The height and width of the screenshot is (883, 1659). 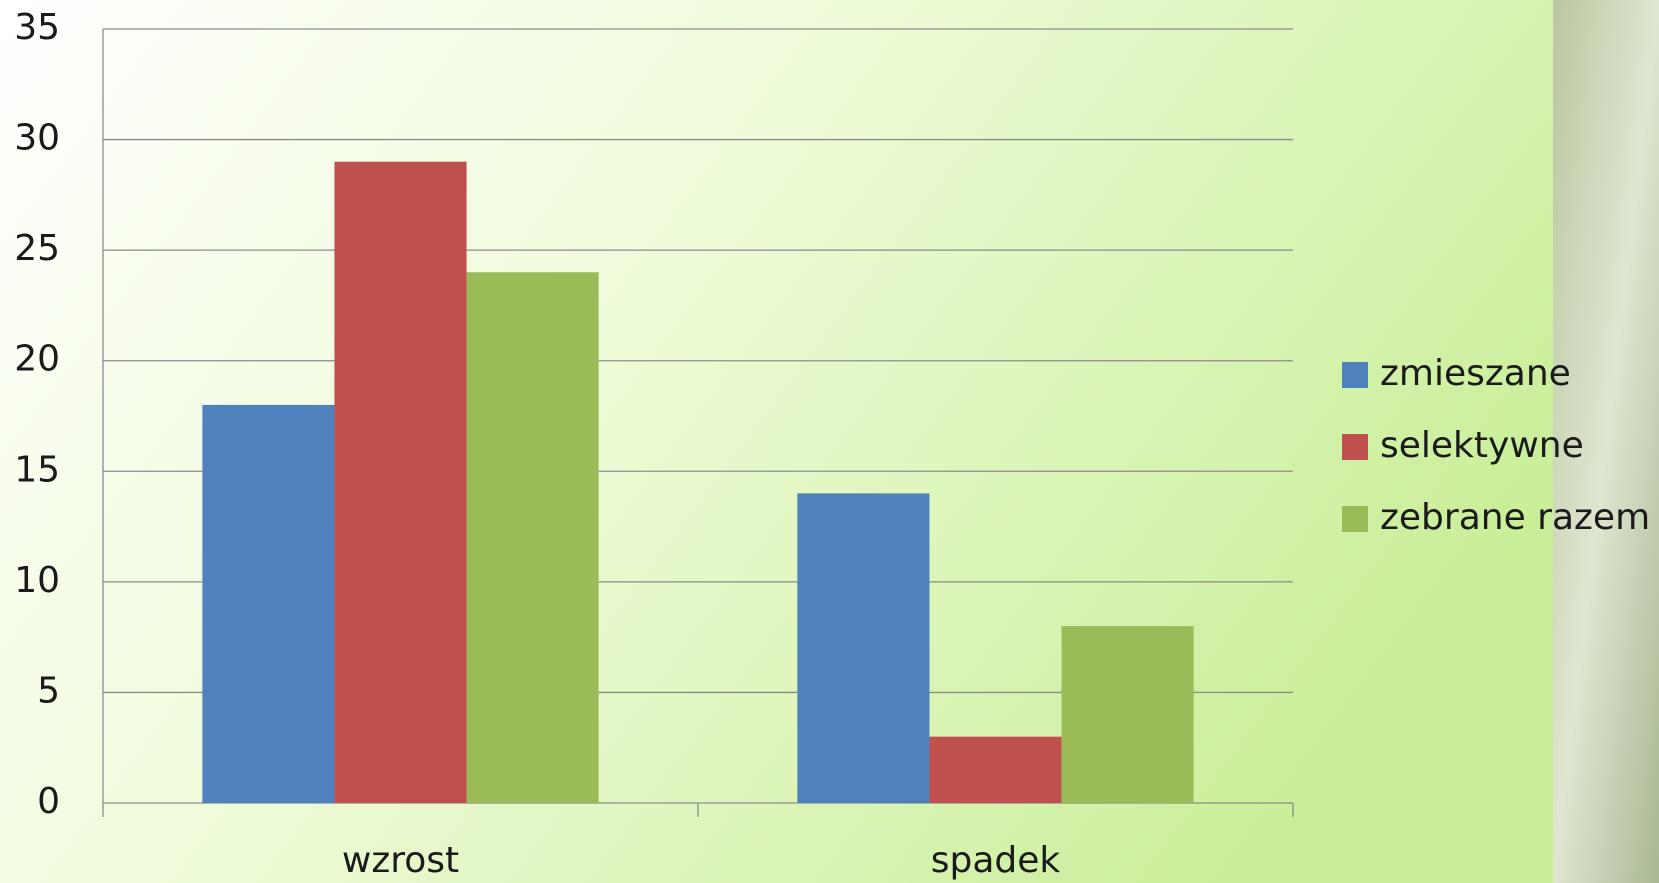 What do you see at coordinates (1515, 517) in the screenshot?
I see `legend-label: zebrane razem` at bounding box center [1515, 517].